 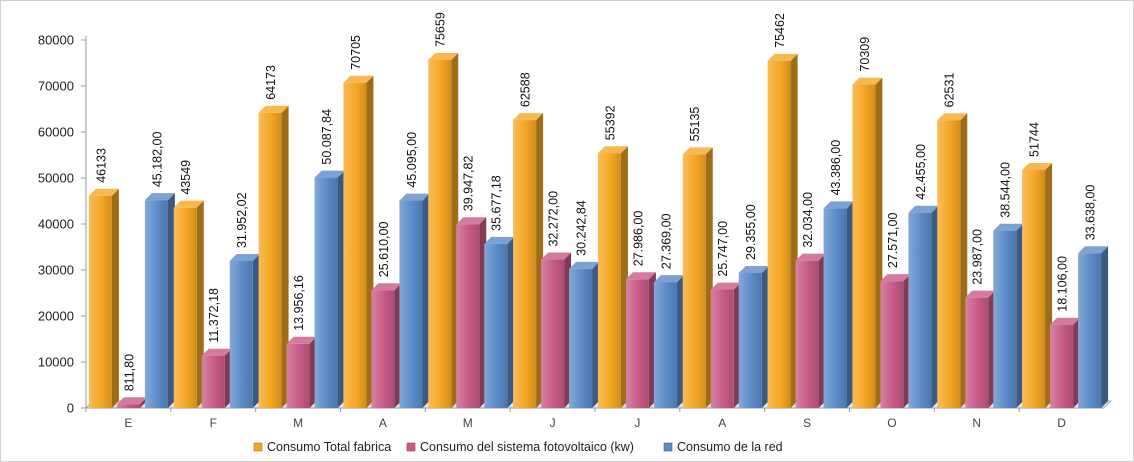 What do you see at coordinates (383, 423) in the screenshot?
I see `x-tick-label: A` at bounding box center [383, 423].